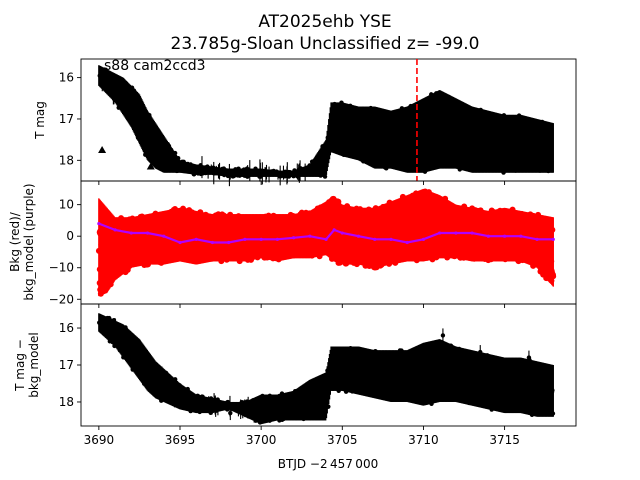  What do you see at coordinates (325, 44) in the screenshot?
I see `title-line-2: 23.785g-Sloan Unclassified z= -99.0` at bounding box center [325, 44].